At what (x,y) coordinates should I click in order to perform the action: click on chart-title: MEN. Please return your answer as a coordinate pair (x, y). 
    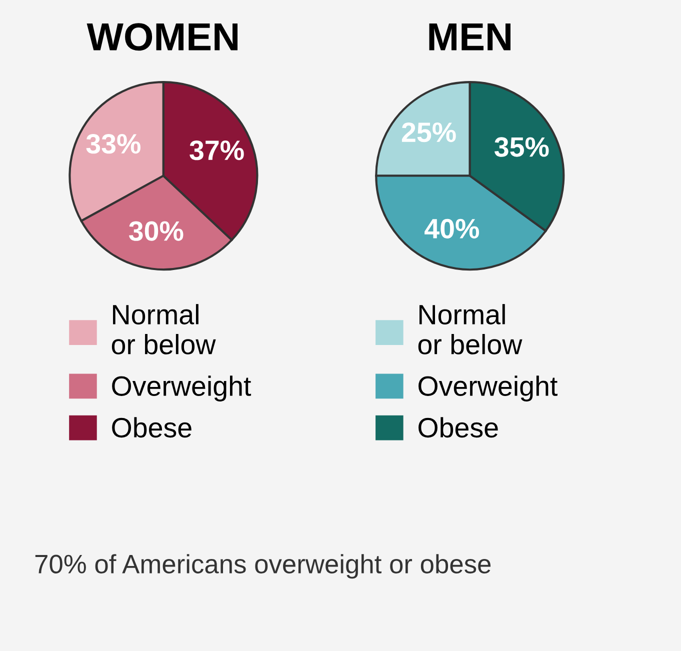
    Looking at the image, I should click on (469, 37).